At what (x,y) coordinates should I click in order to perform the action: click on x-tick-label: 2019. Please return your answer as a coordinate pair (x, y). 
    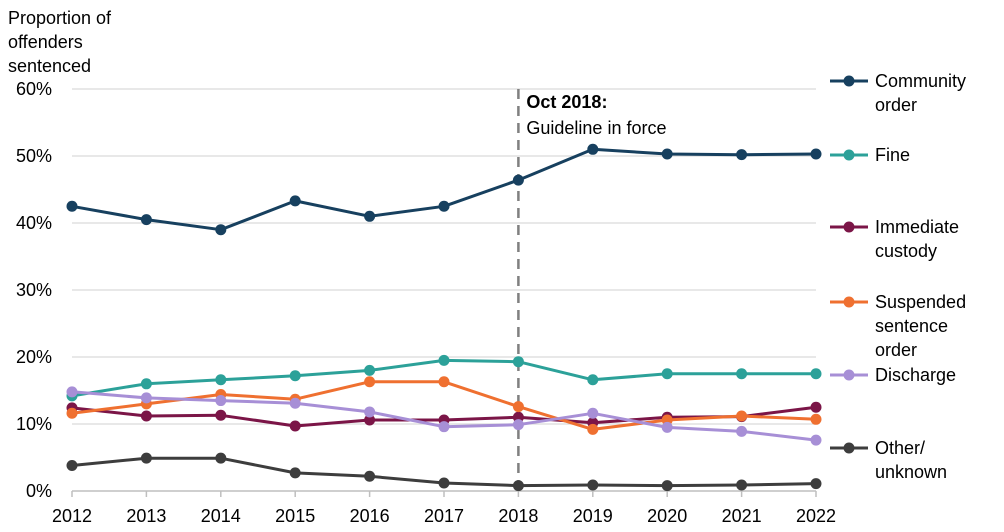
    Looking at the image, I should click on (593, 516).